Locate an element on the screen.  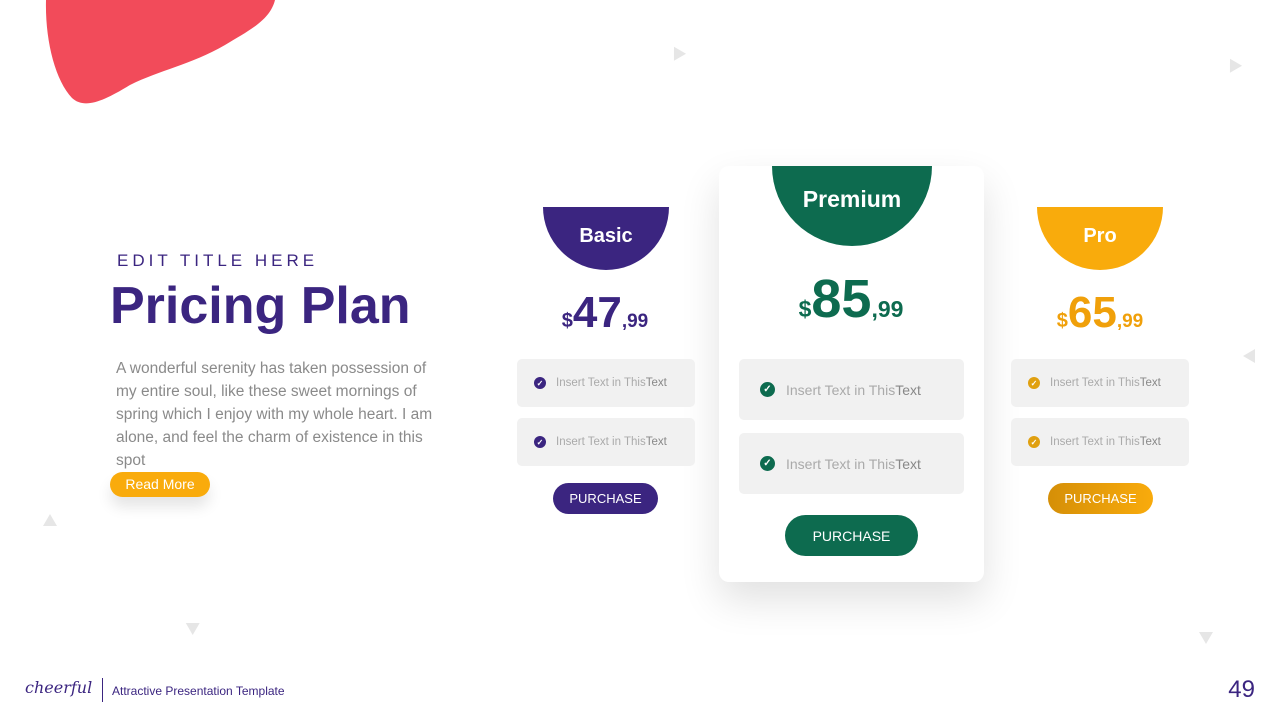
footer-divider is located at coordinates (102, 690).